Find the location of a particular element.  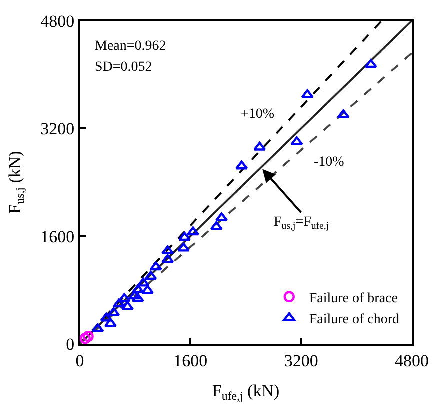

y-tick-label: 3200 is located at coordinates (57, 129).